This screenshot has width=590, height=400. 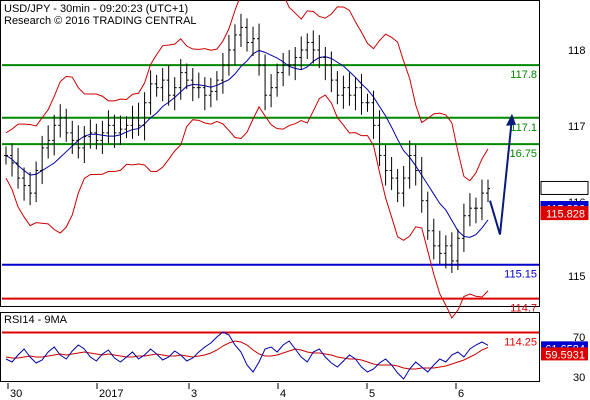 I want to click on price-tag-text-0: 116.162, so click(x=565, y=189).